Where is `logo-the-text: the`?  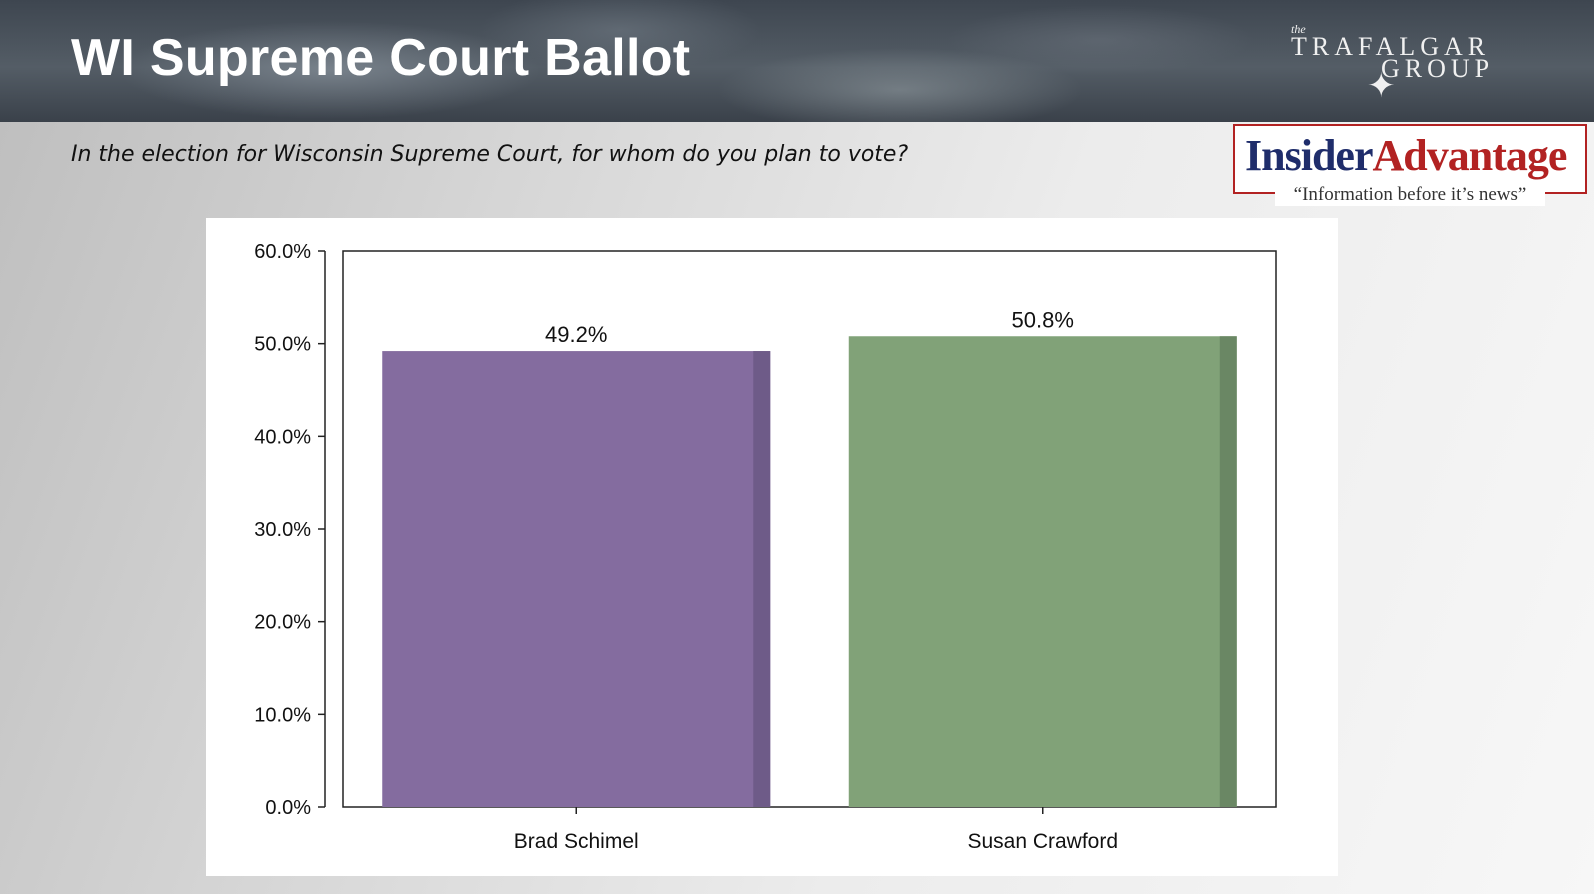
logo-the-text: the is located at coordinates (1298, 29).